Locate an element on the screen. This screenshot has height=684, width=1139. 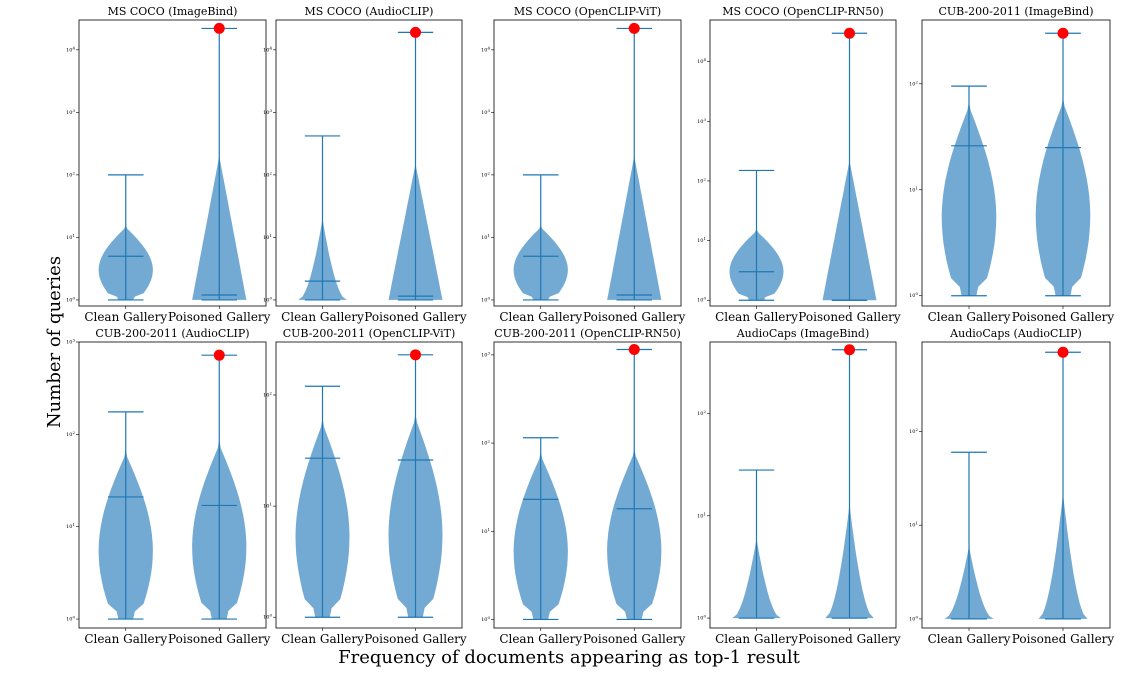
panel-title: AudioCaps (ImageBind) is located at coordinates (803, 333).